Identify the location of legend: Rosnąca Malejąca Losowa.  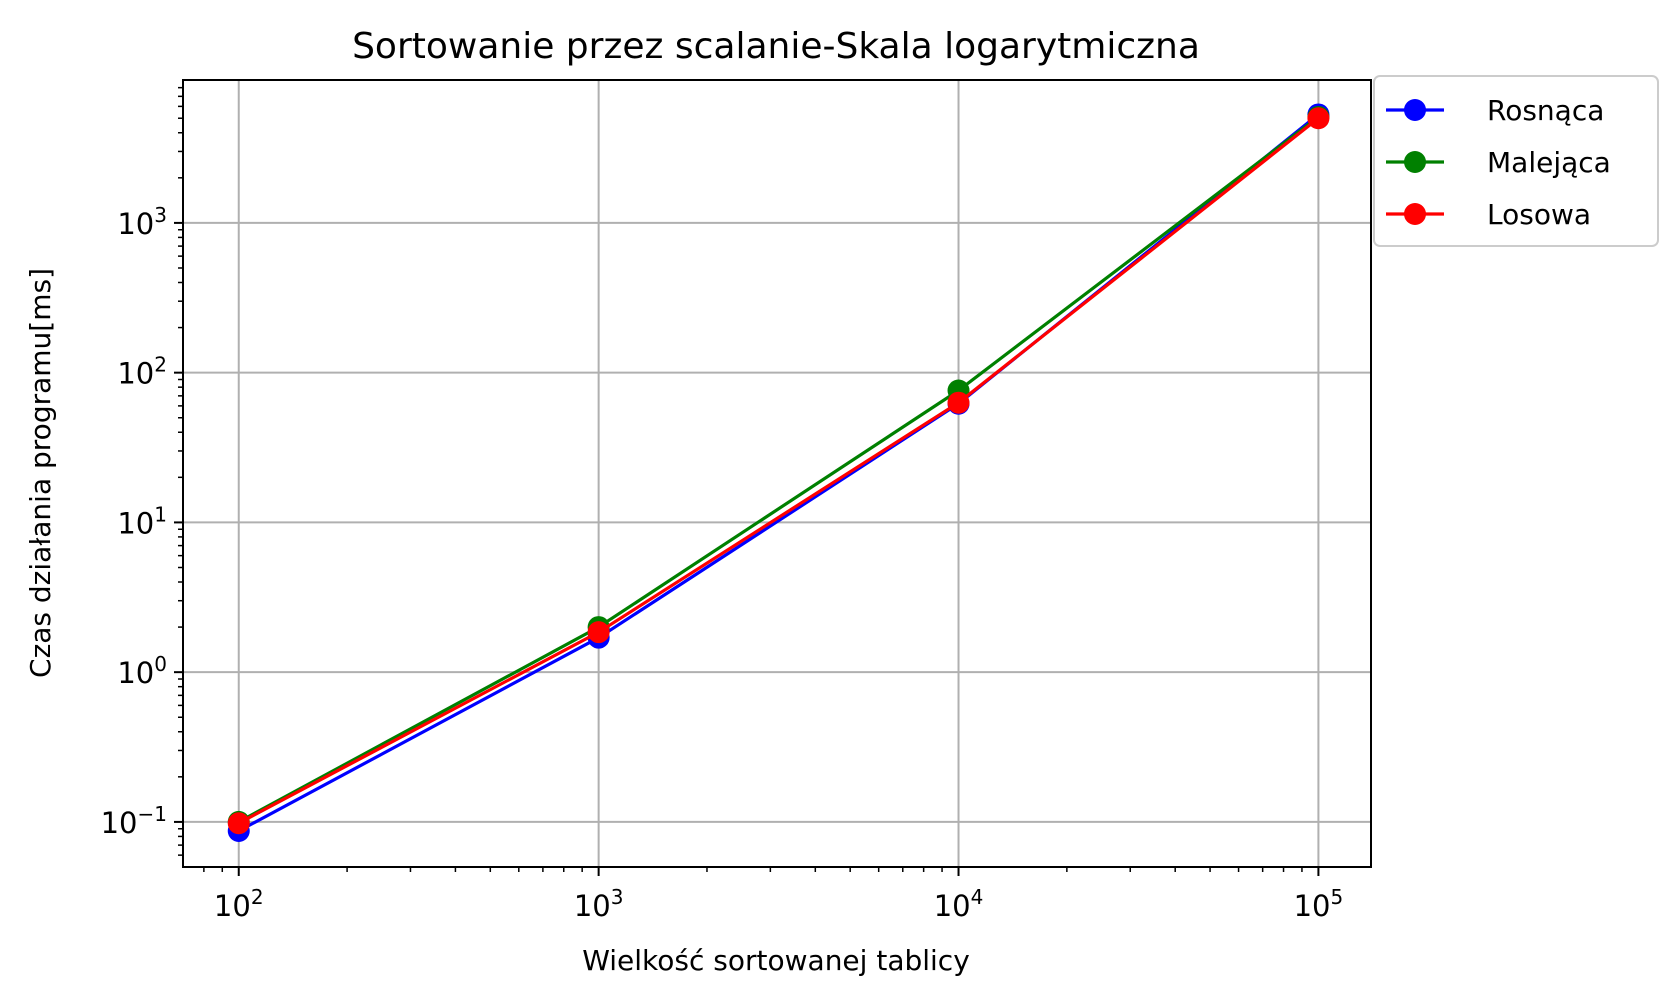
(1516, 161).